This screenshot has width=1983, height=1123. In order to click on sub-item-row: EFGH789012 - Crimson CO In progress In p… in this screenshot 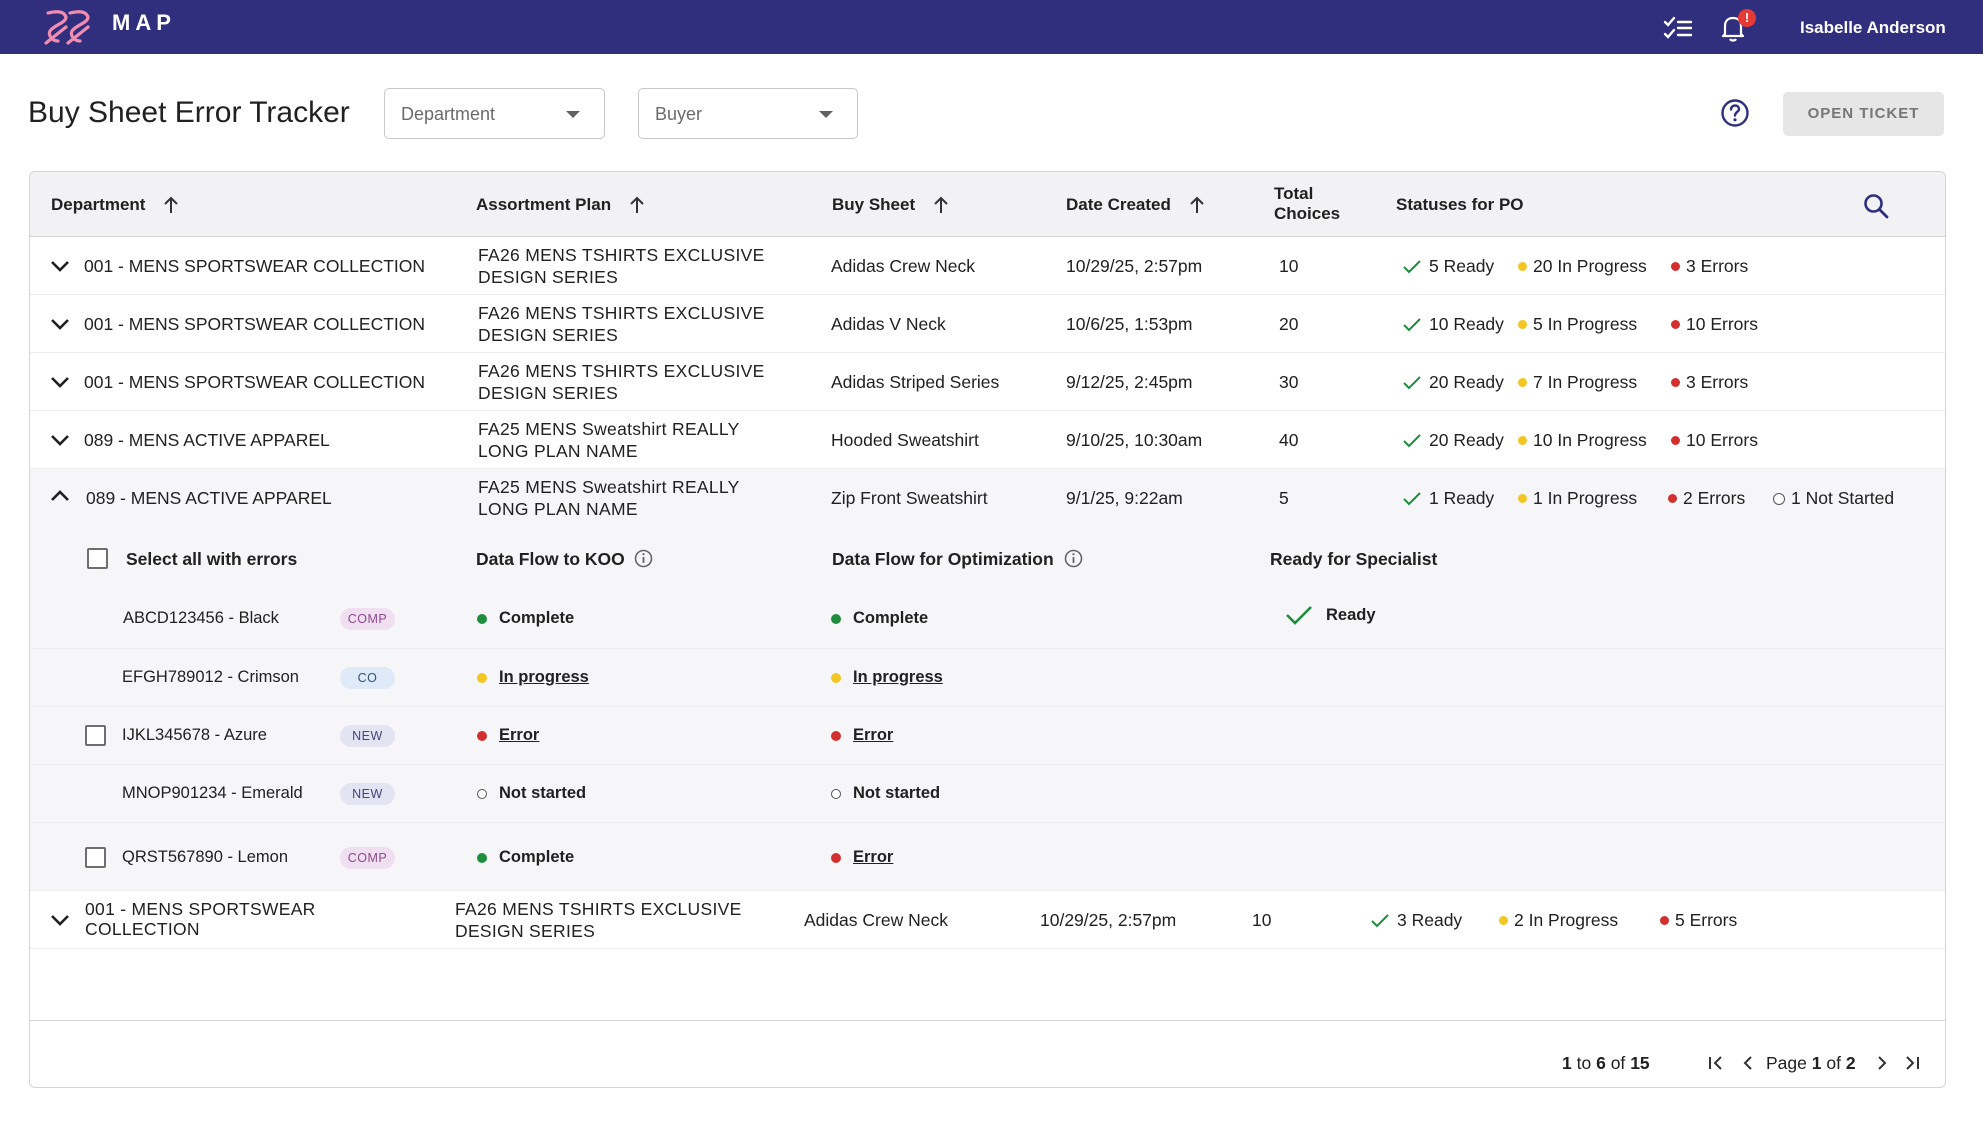, I will do `click(987, 678)`.